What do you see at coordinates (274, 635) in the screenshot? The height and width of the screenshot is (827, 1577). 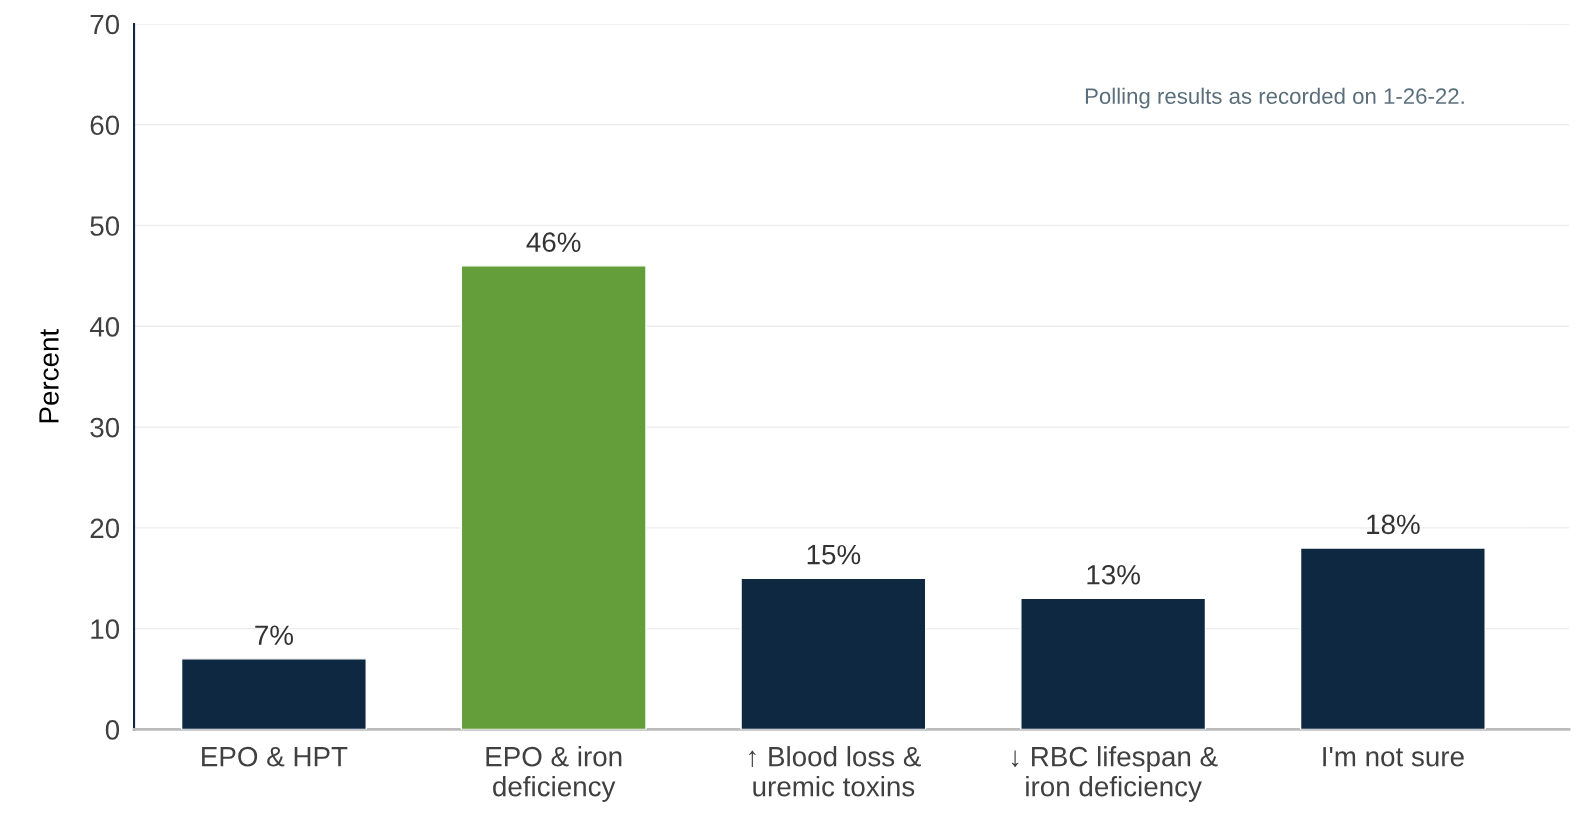 I see `data-label: 7%` at bounding box center [274, 635].